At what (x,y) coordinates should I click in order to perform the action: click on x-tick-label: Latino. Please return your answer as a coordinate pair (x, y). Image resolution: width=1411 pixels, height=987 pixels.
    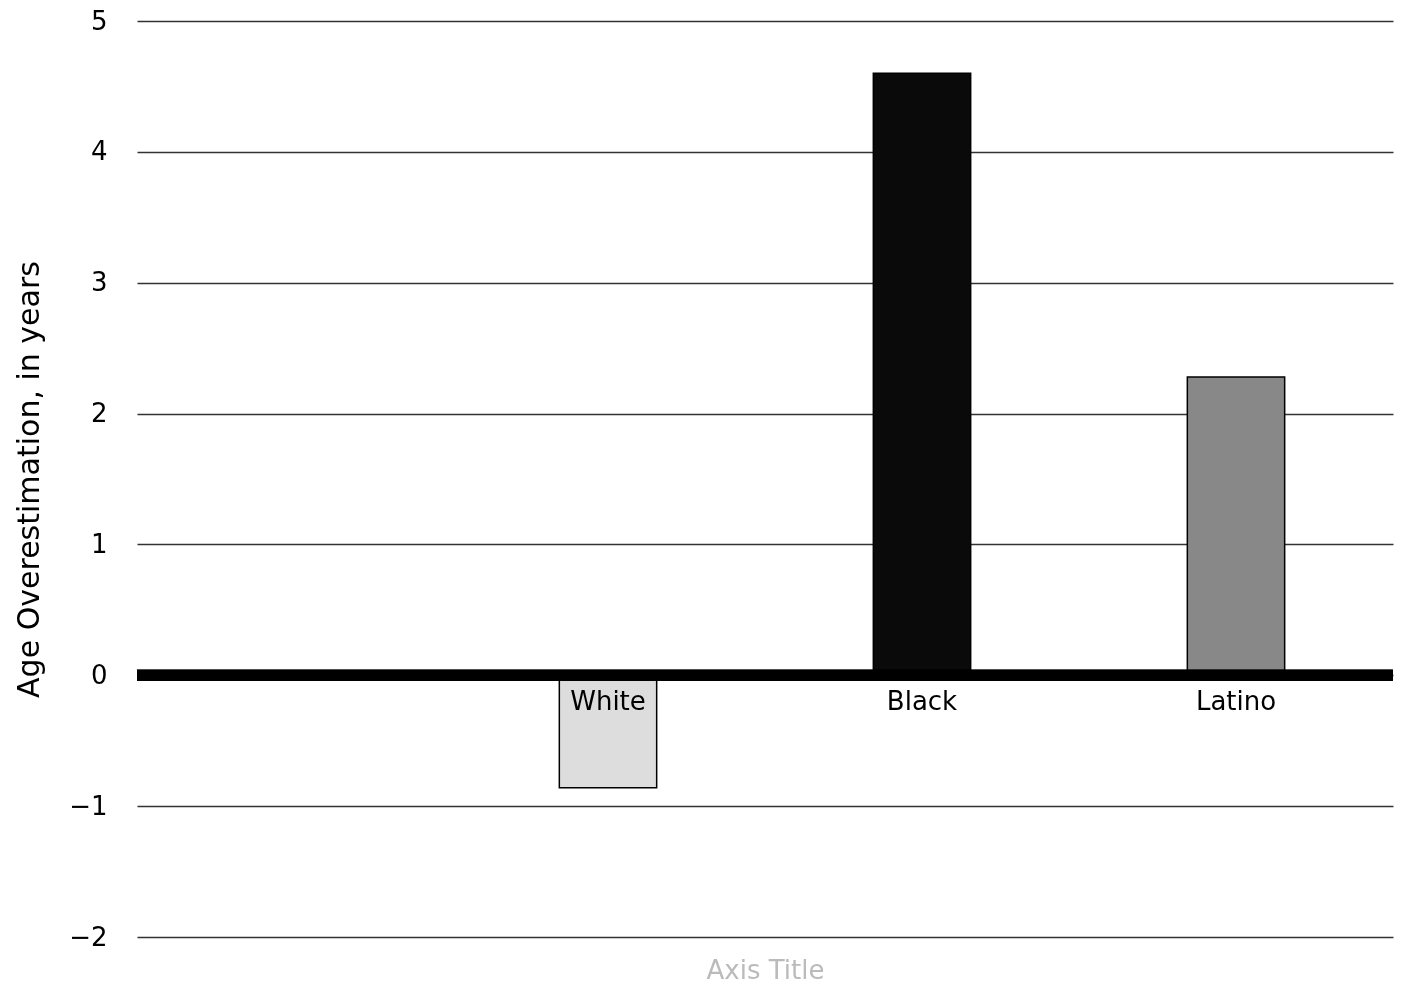
    Looking at the image, I should click on (1236, 701).